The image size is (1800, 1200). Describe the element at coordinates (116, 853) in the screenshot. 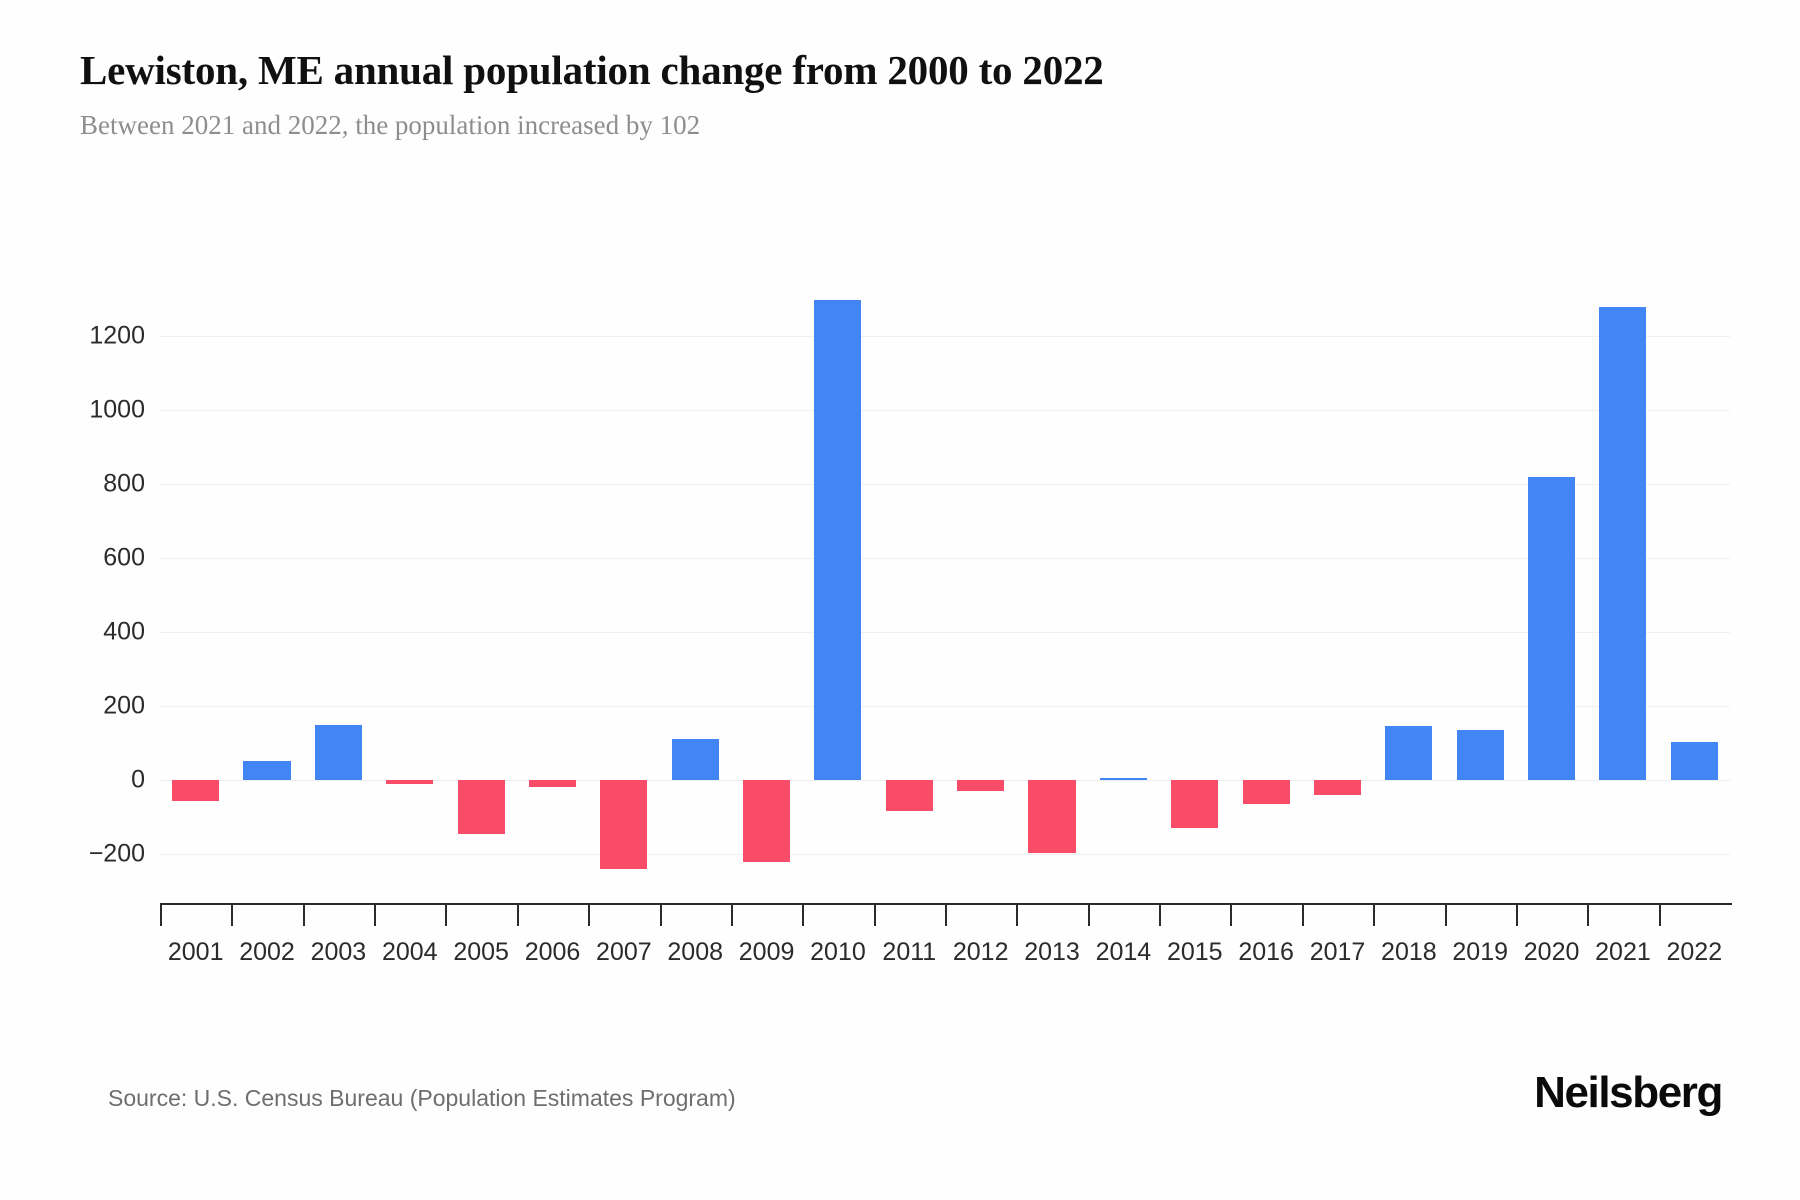

I see `y-axis-tick-label: −200` at that location.